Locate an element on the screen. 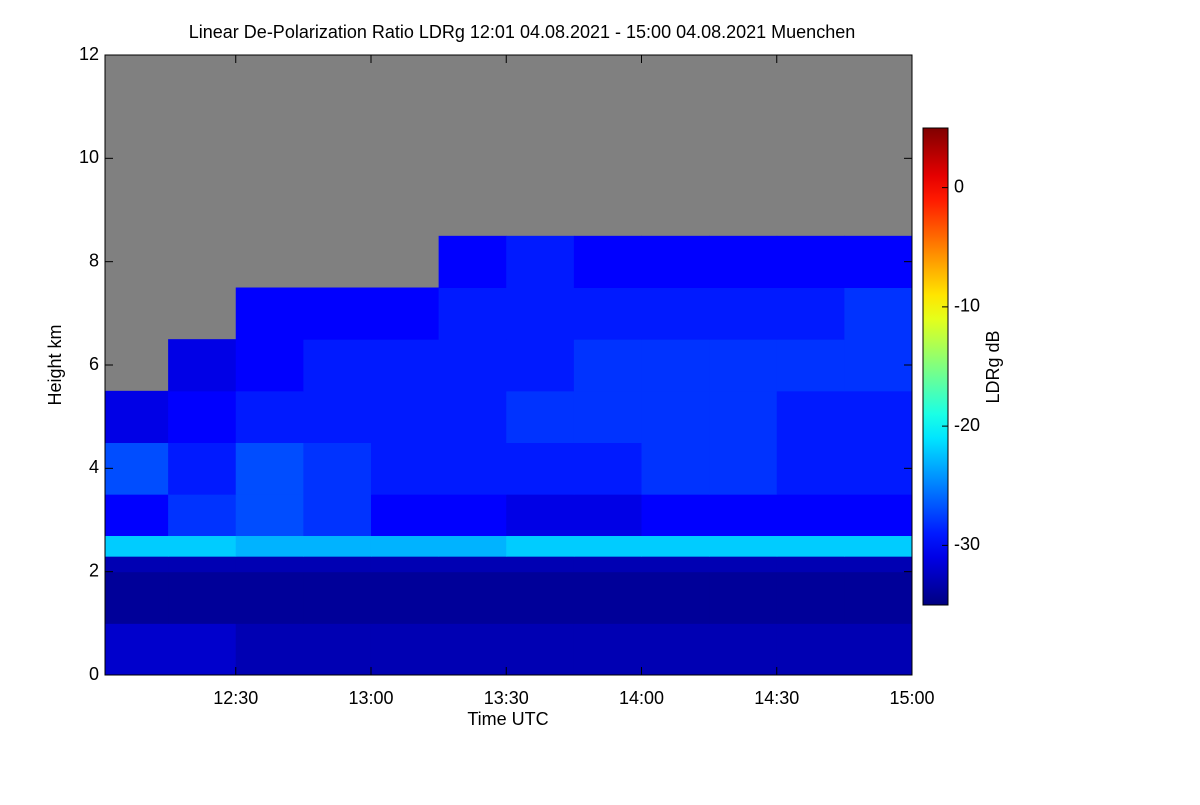  x-tick-label: 13:00 is located at coordinates (370, 698).